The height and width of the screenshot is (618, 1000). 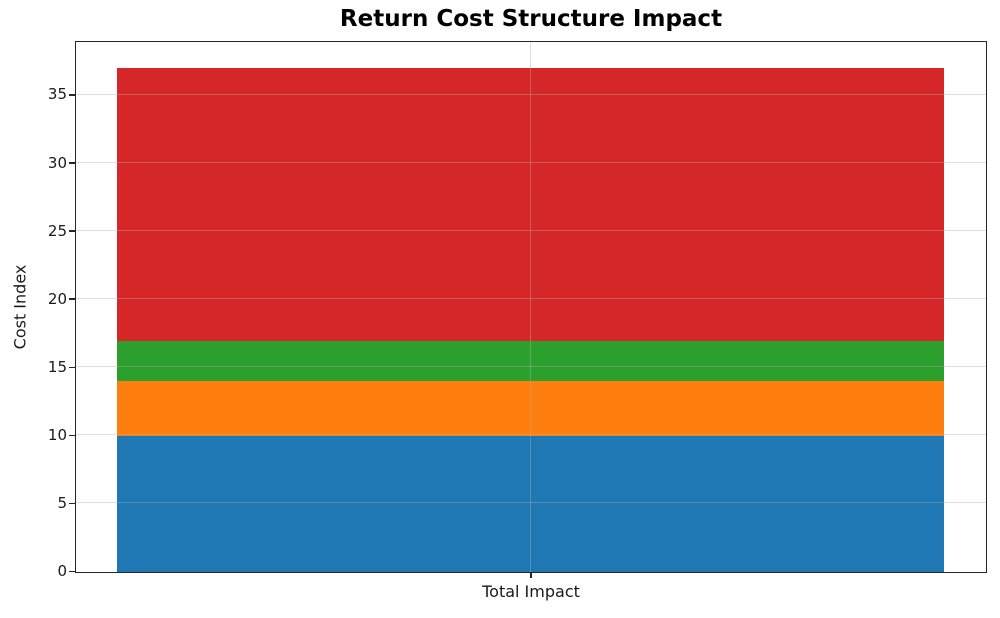 What do you see at coordinates (57, 434) in the screenshot?
I see `y-tick-label: 10` at bounding box center [57, 434].